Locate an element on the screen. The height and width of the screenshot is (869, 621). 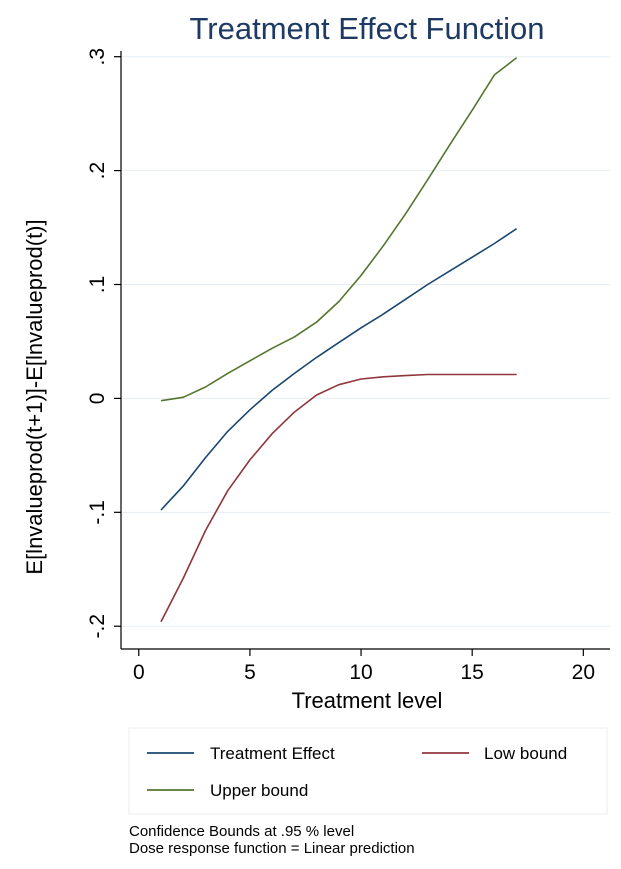
y-tick-label-0: -.2 is located at coordinates (97, 626).